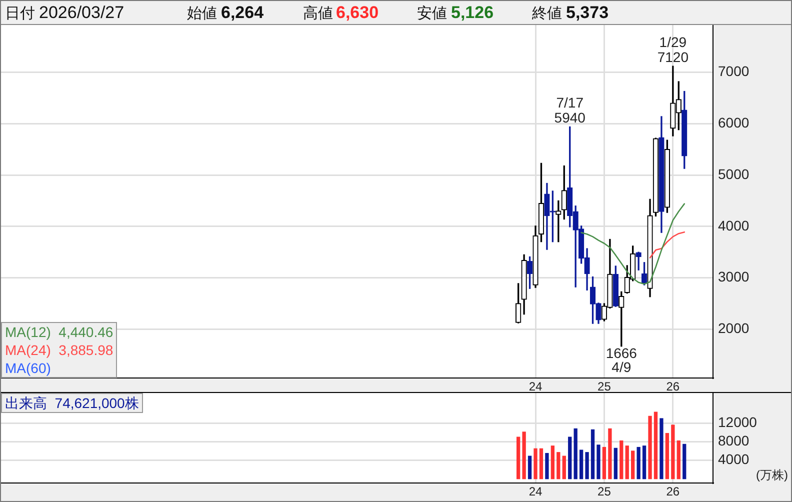  I want to click on text: MA(24) 3,885.98, so click(59, 350).